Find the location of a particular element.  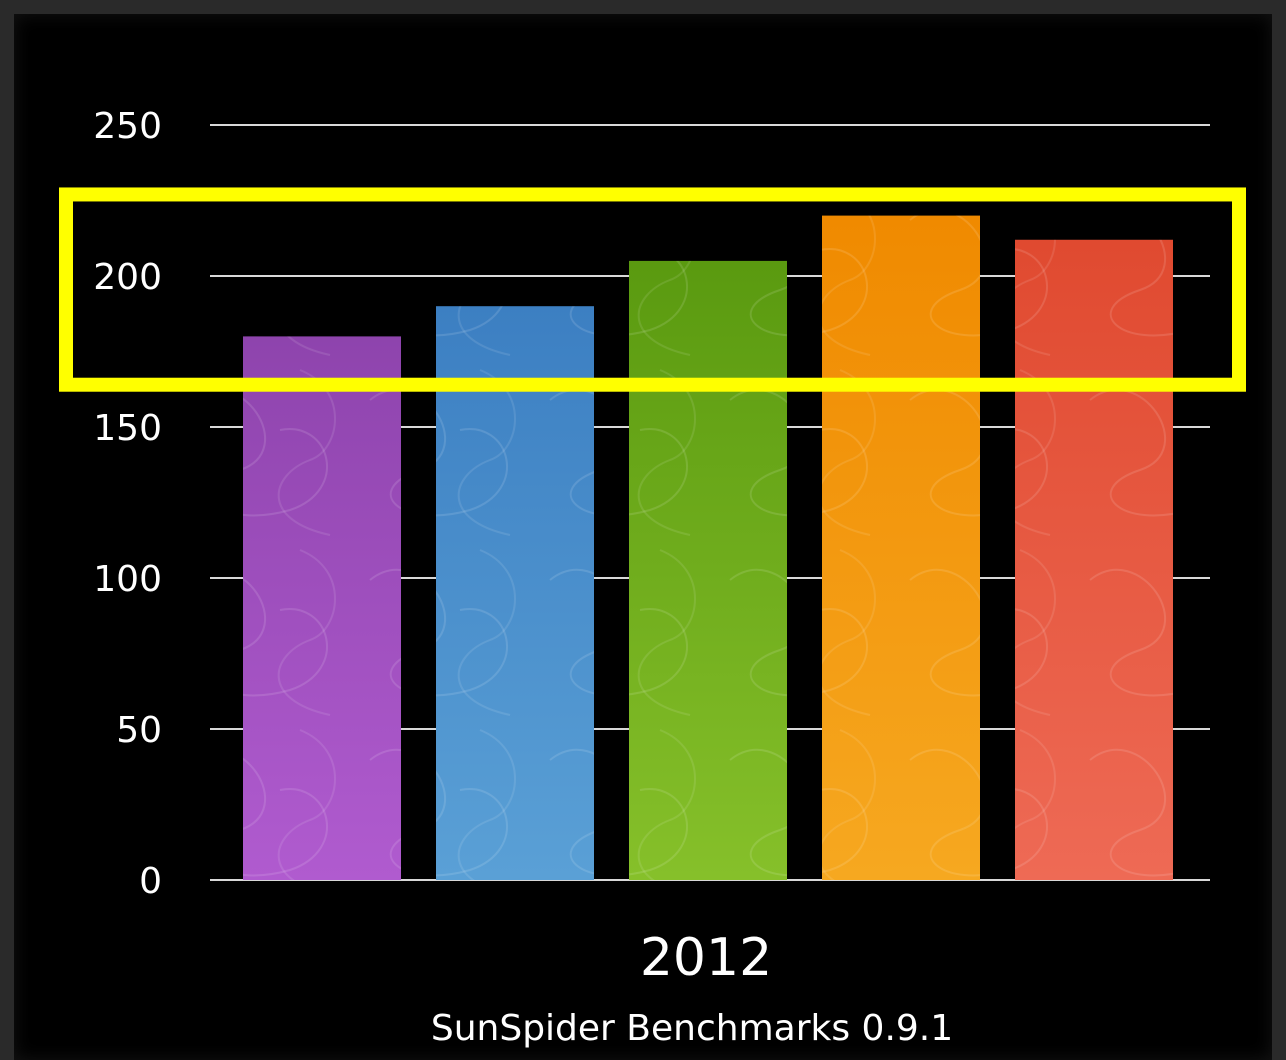

y-tick-label: 200 is located at coordinates (127, 277).